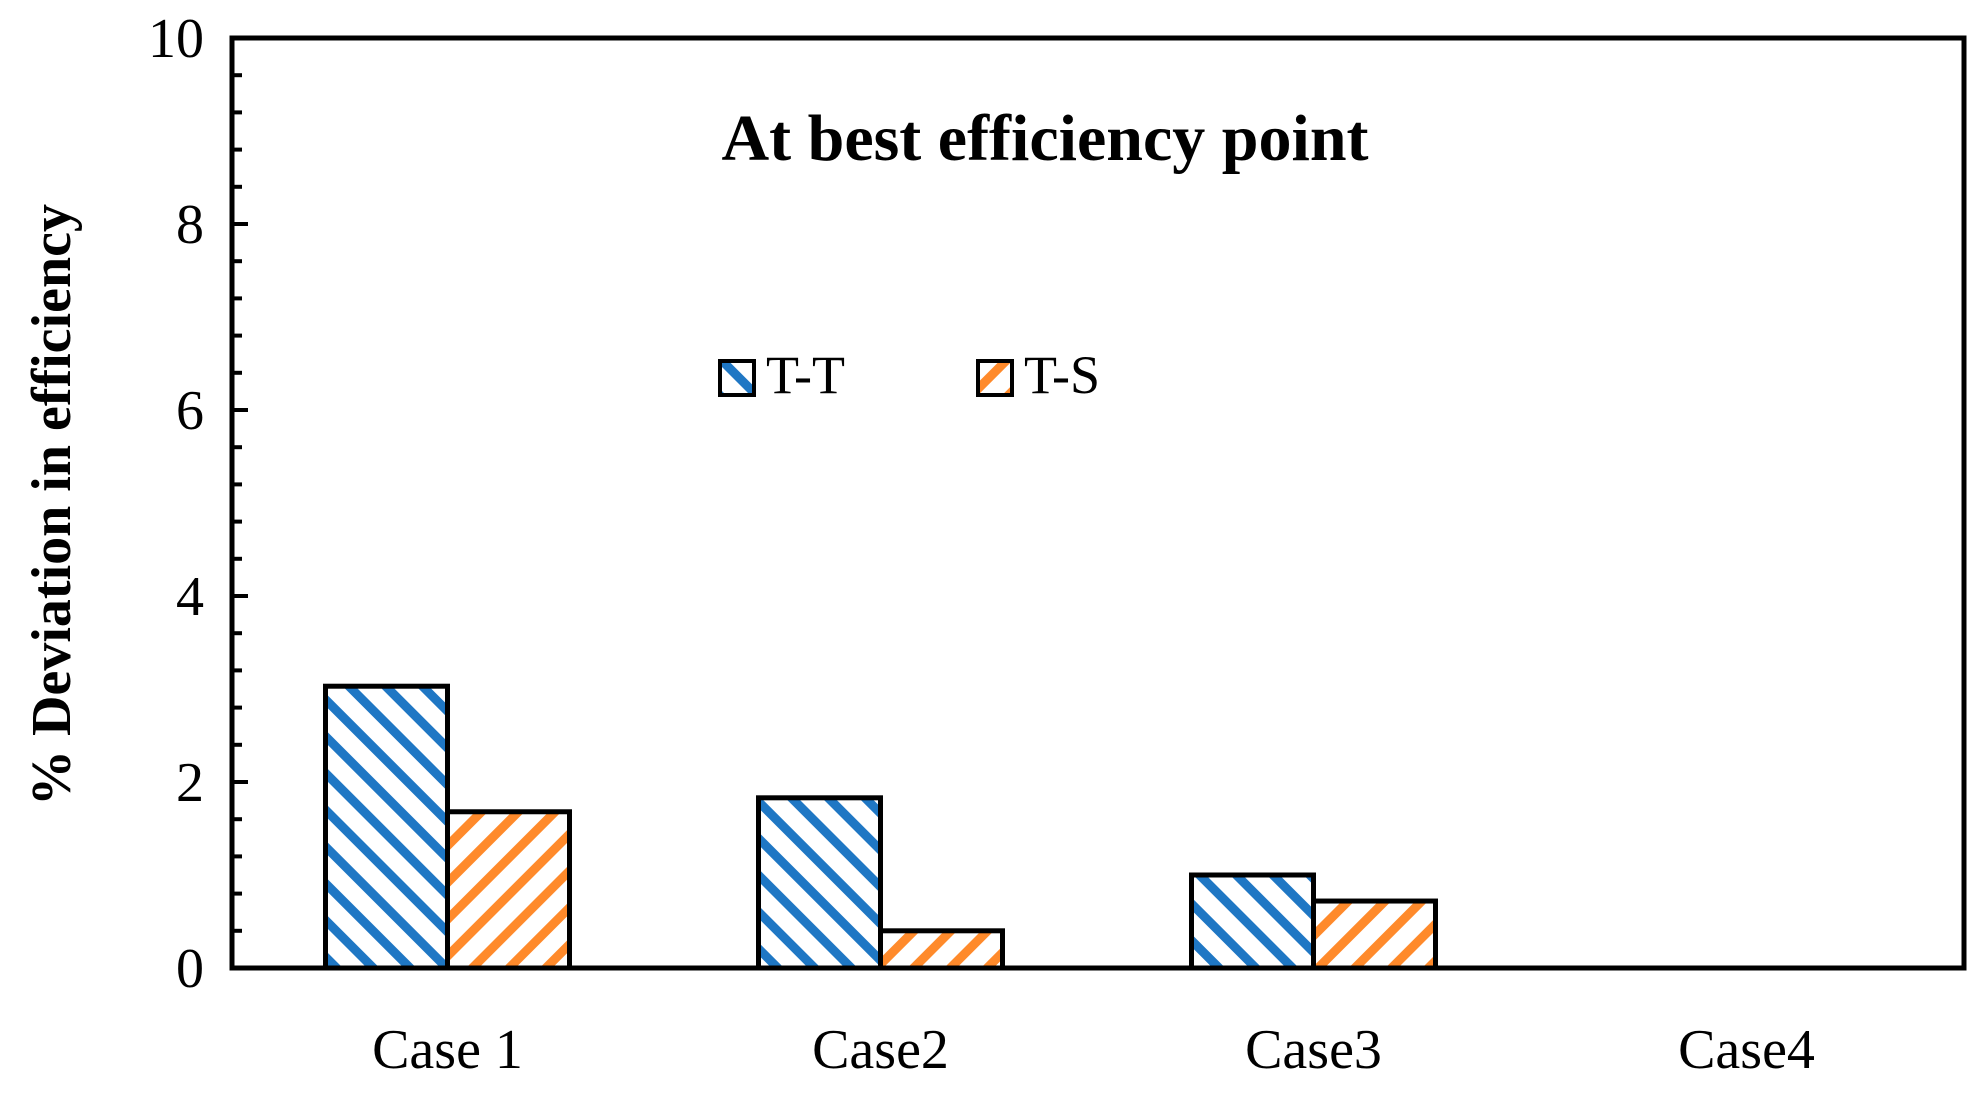 Image resolution: width=1978 pixels, height=1093 pixels. I want to click on x-tick-label: Case4, so click(1746, 1050).